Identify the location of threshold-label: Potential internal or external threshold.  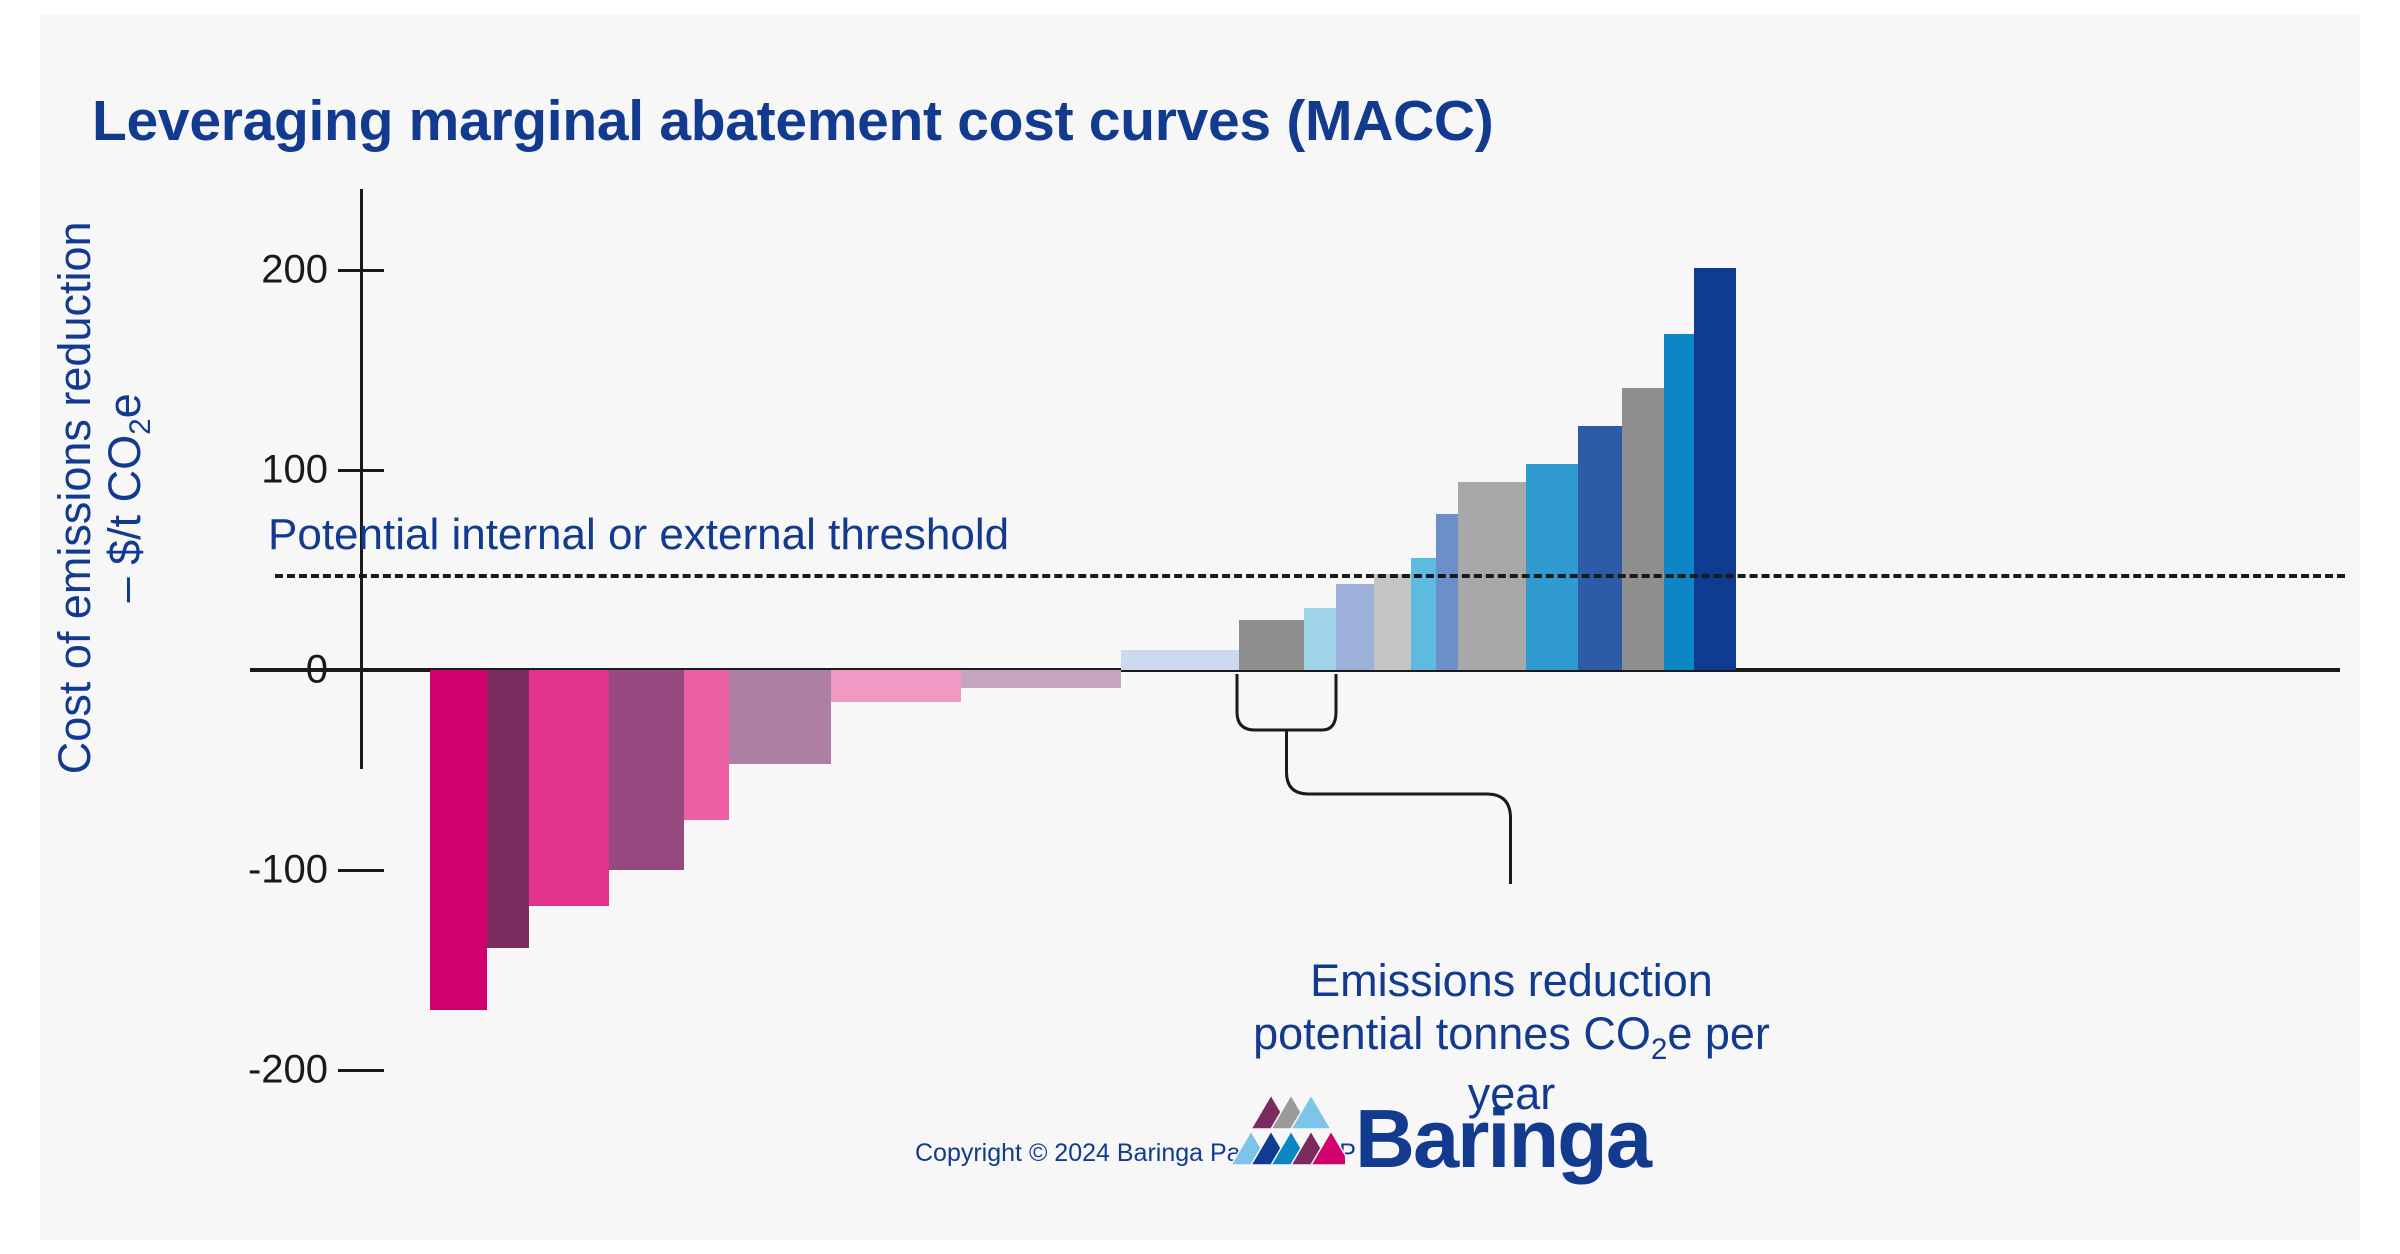
(639, 534).